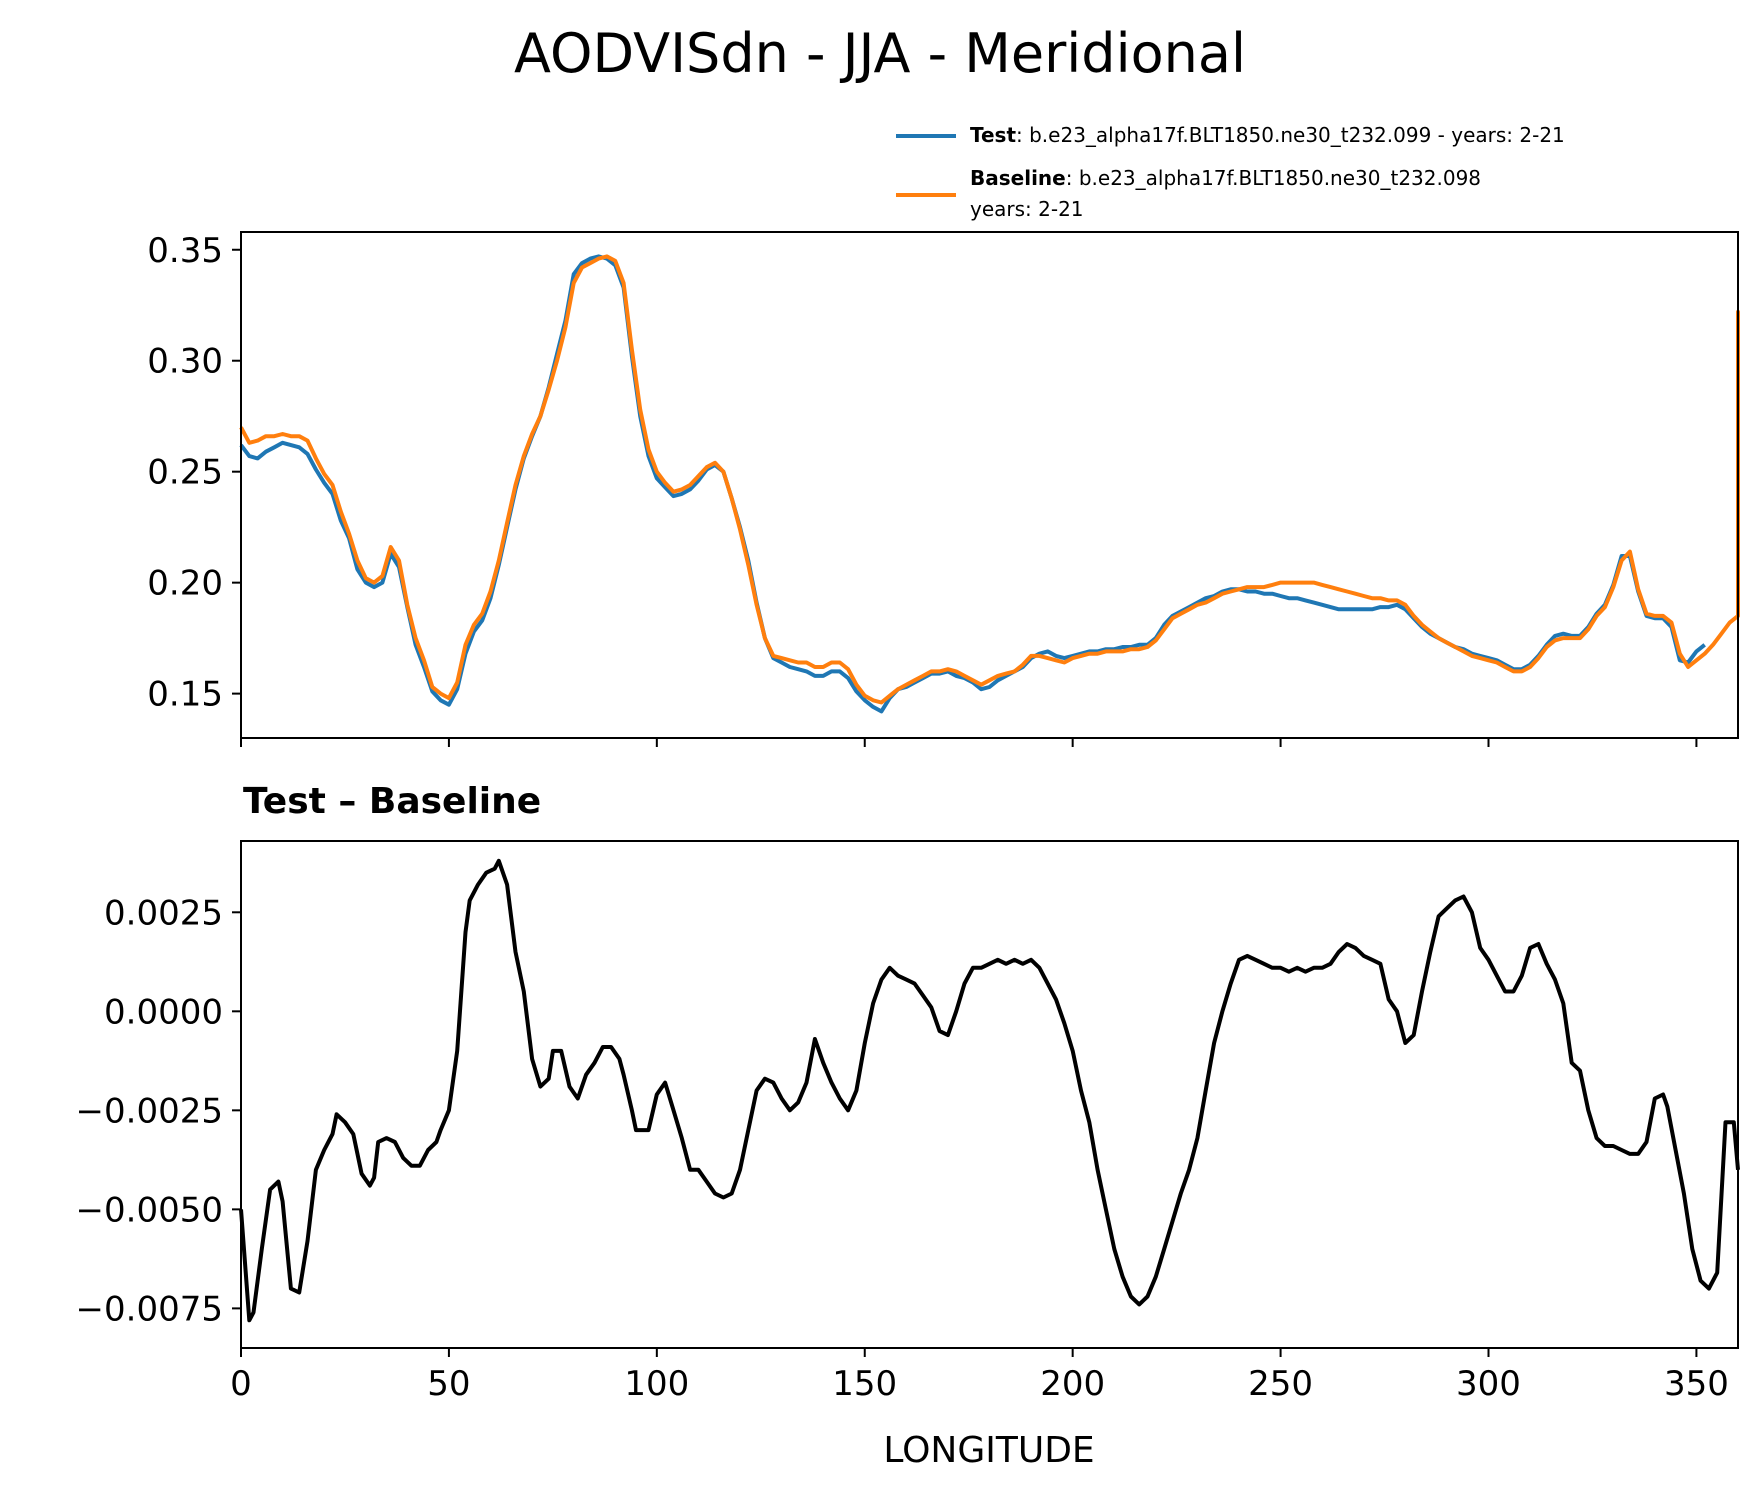  Describe the element at coordinates (1280, 1384) in the screenshot. I see `xtick-label: 250` at that location.